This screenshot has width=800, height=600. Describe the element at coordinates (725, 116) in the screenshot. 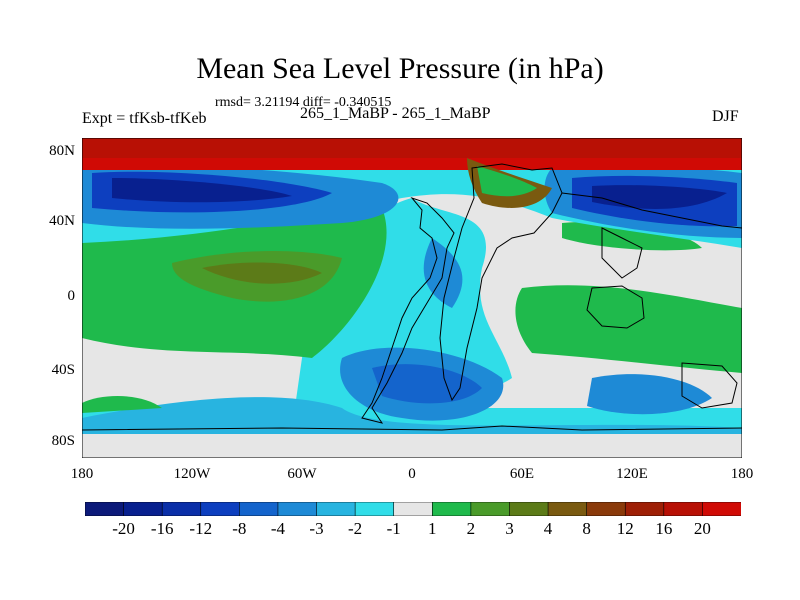

I see `season-label: DJF` at that location.